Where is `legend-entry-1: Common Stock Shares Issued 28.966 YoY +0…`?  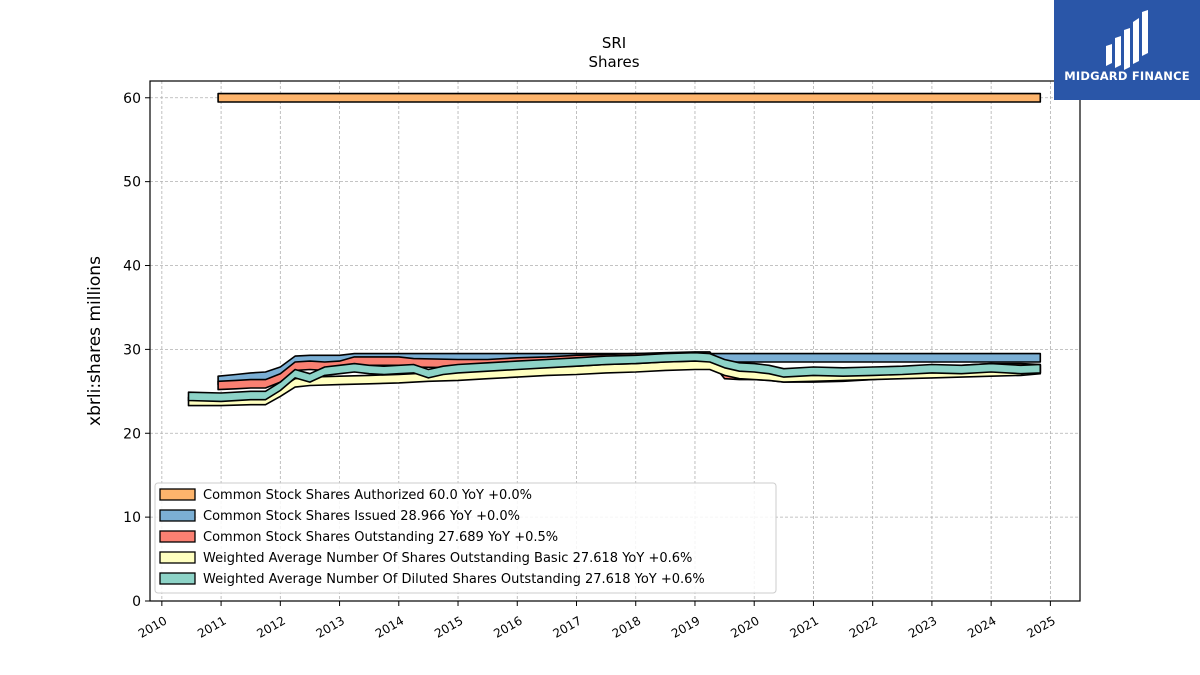
legend-entry-1: Common Stock Shares Issued 28.966 YoY +0… is located at coordinates (361, 516).